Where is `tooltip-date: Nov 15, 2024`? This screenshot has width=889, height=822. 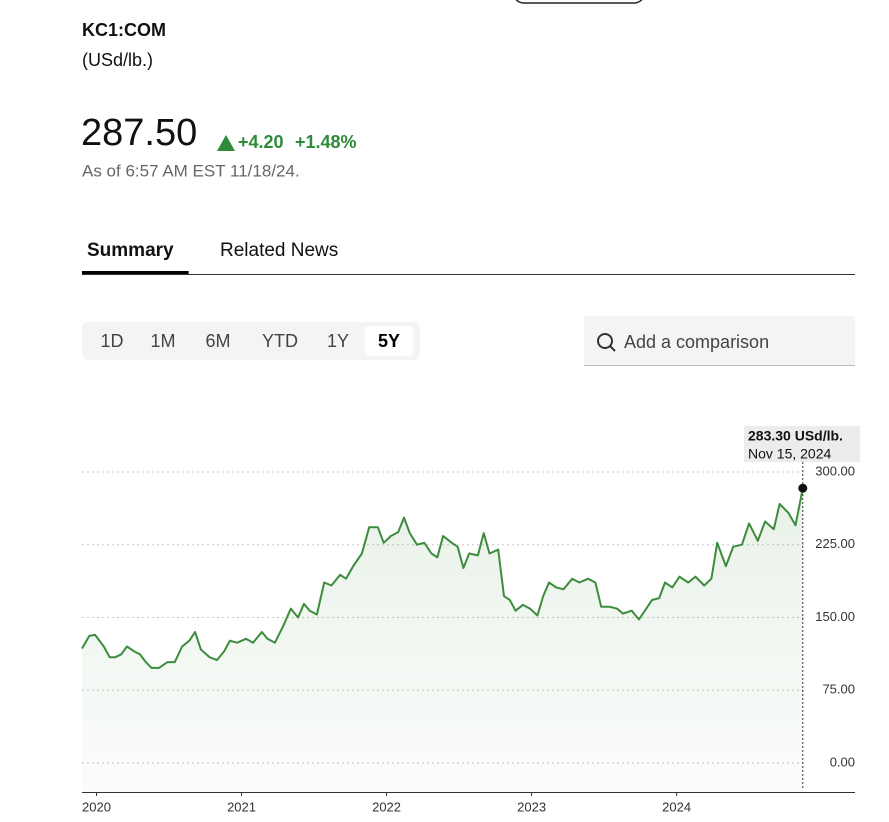
tooltip-date: Nov 15, 2024 is located at coordinates (789, 454).